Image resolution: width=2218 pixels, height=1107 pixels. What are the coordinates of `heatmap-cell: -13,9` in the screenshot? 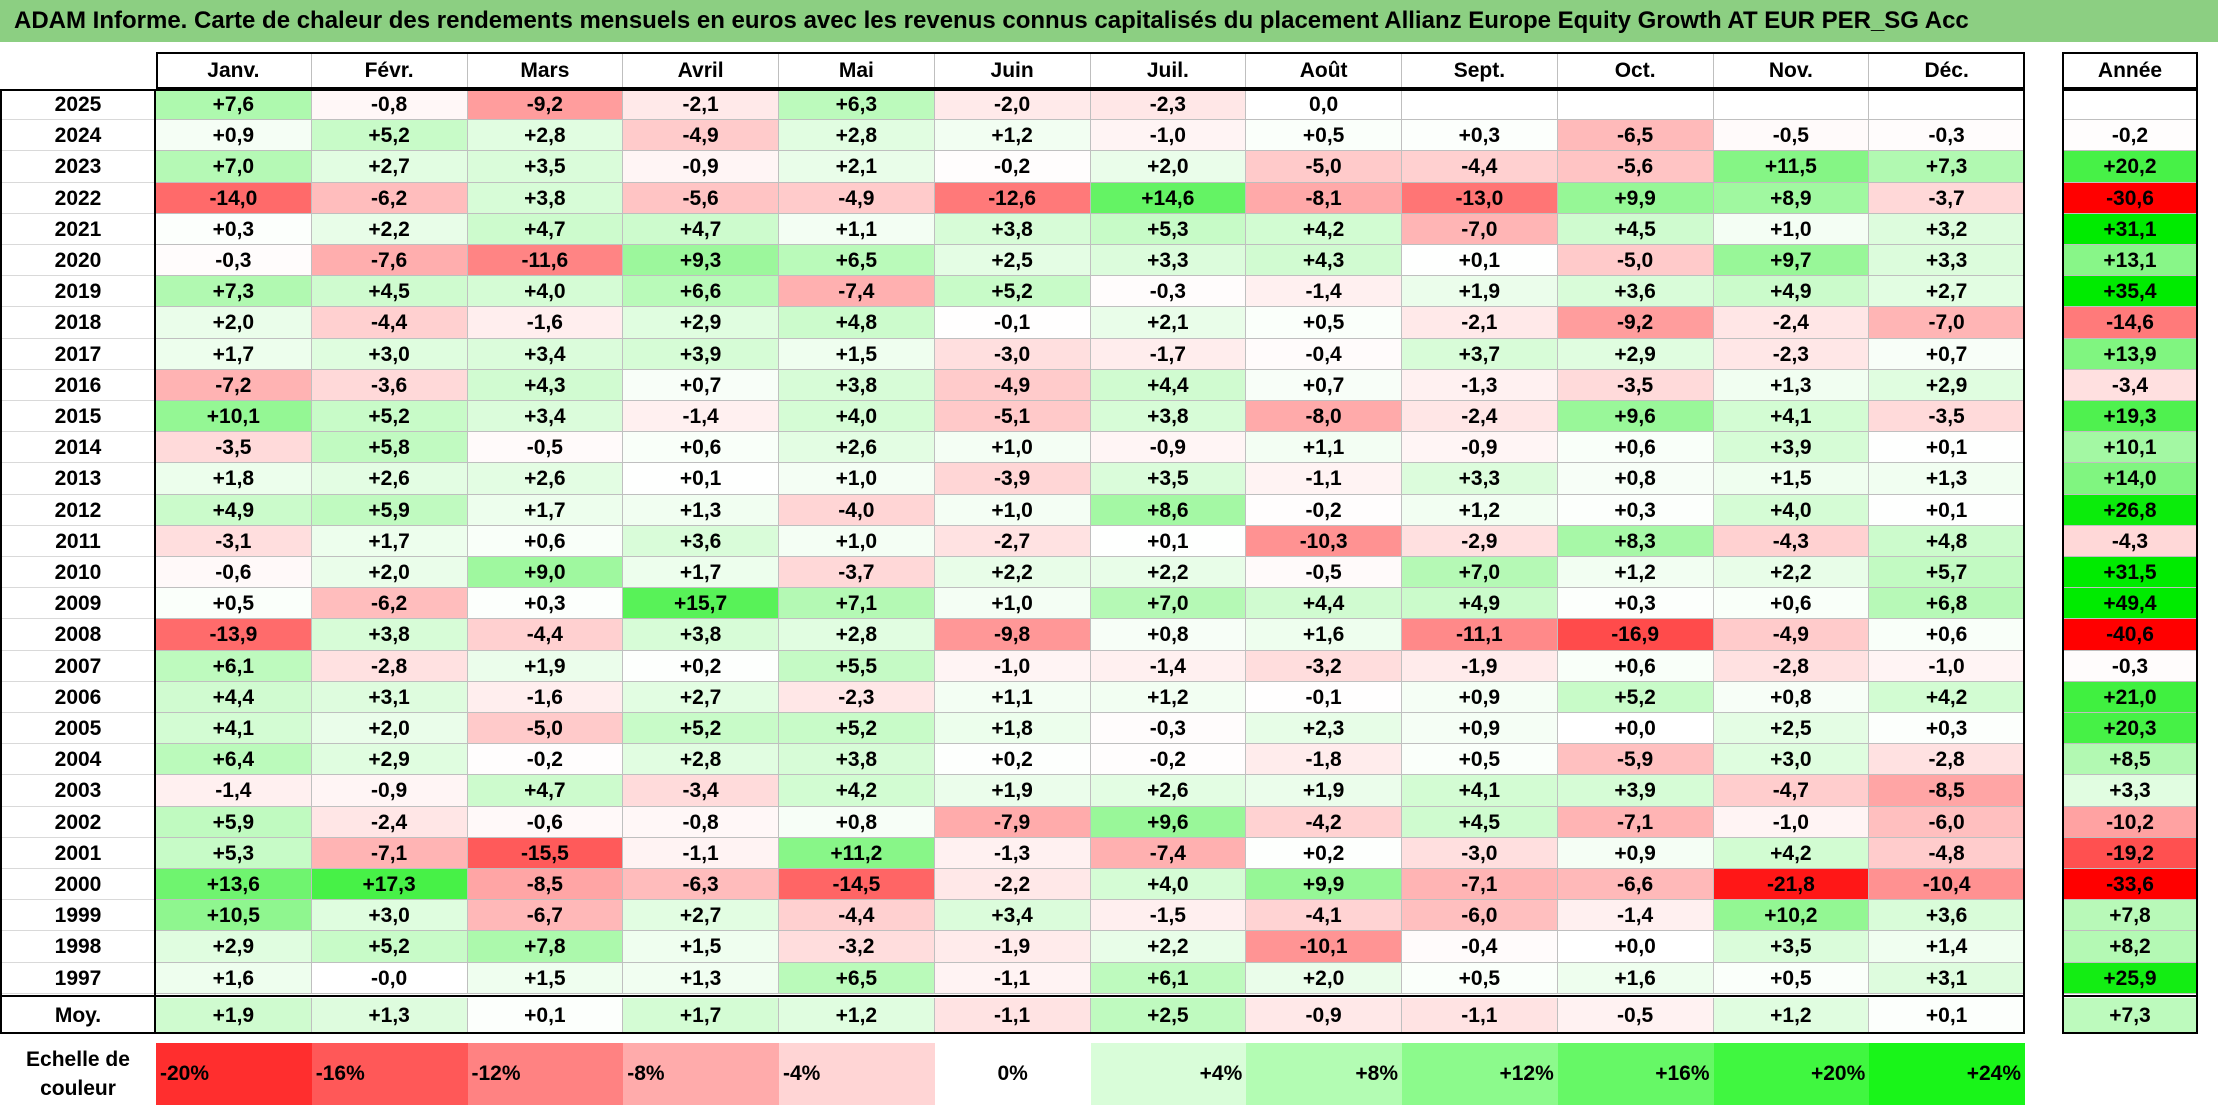 It's located at (234, 635).